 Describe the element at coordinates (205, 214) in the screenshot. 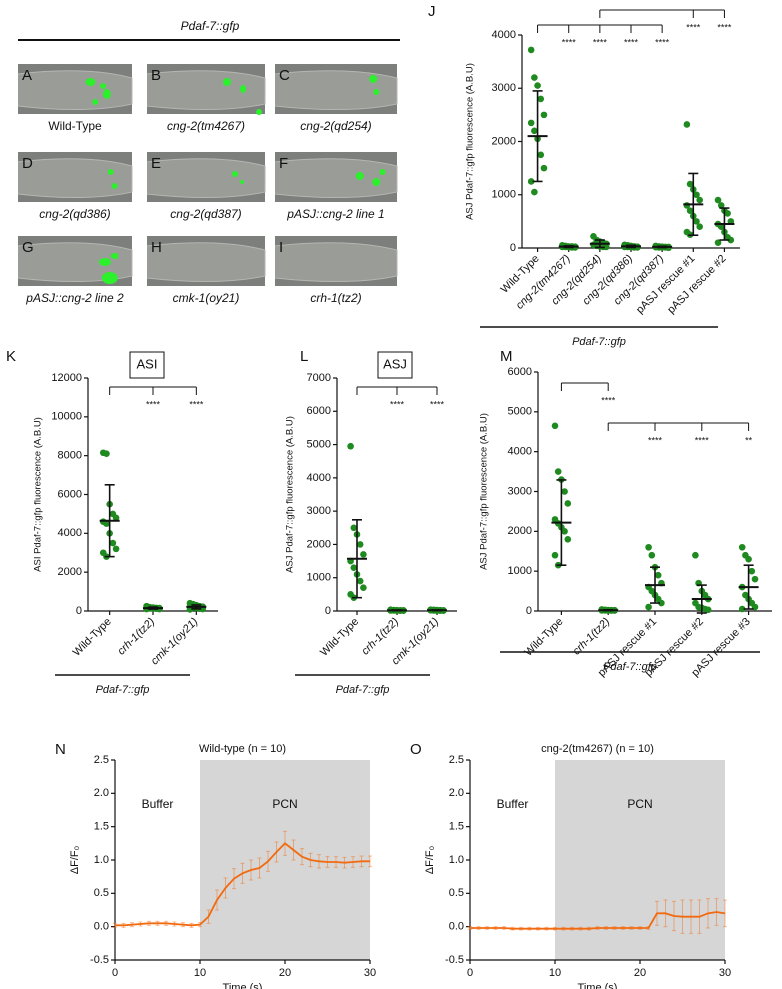

I see `panel-caption: cng-2(qd387)` at that location.